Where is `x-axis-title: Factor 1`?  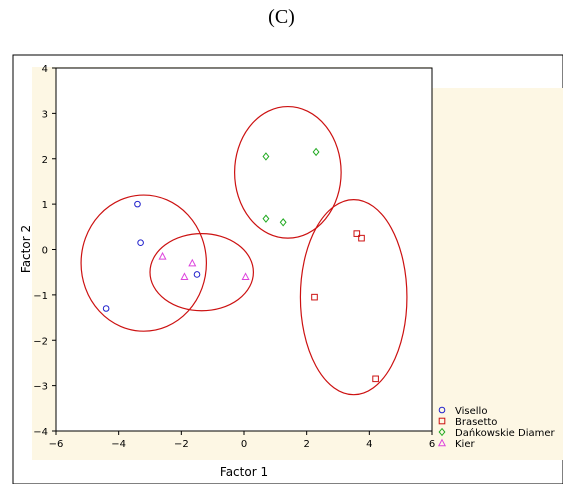 x-axis-title: Factor 1 is located at coordinates (244, 472).